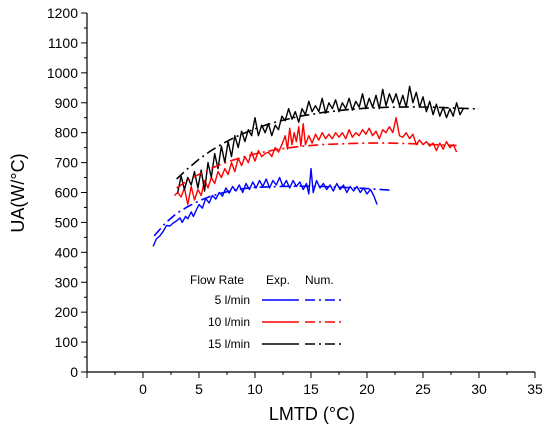  I want to click on x-tick-label: 10, so click(255, 389).